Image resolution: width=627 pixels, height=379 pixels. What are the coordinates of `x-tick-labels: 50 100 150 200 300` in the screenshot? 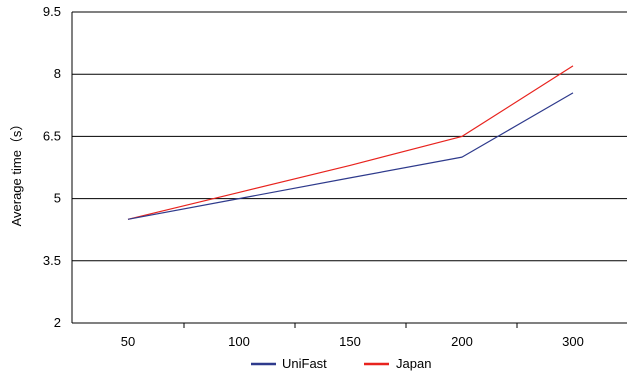 It's located at (352, 341).